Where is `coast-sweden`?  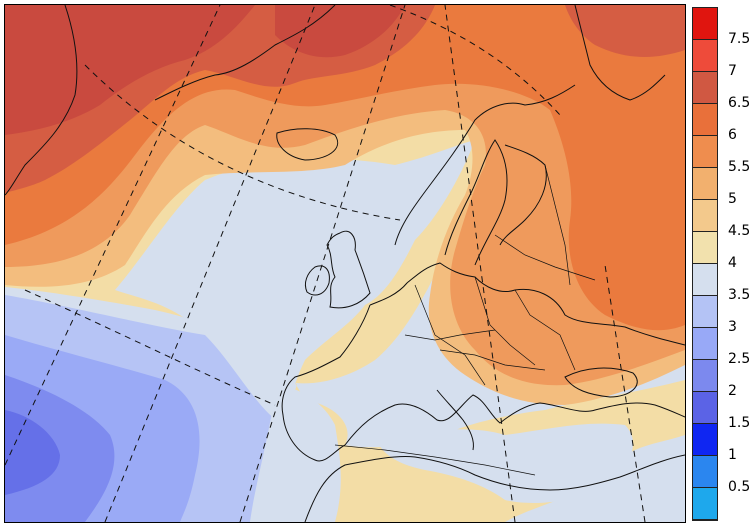 coast-sweden is located at coordinates (476, 202).